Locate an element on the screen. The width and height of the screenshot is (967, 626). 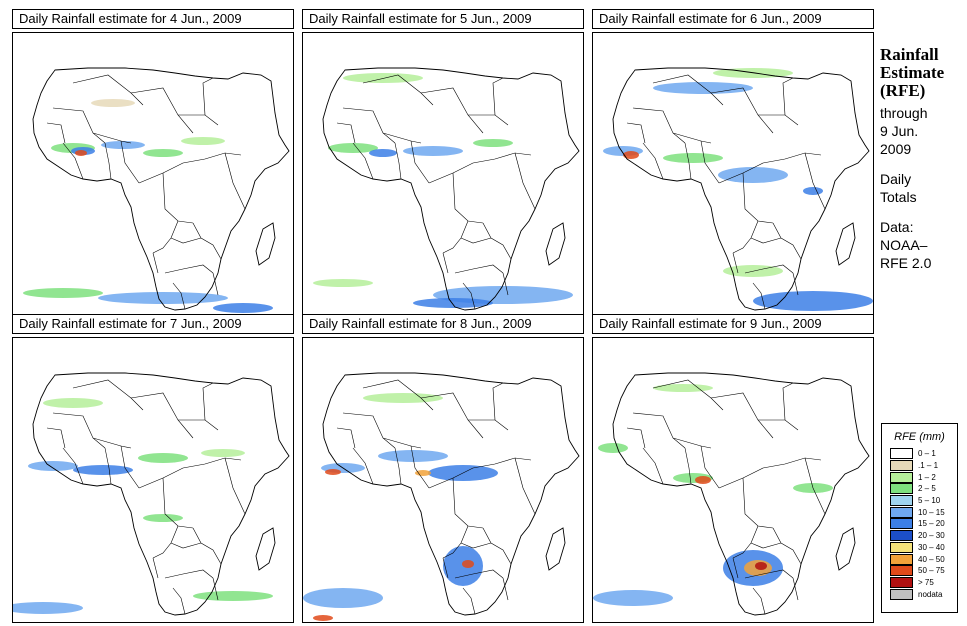
legend-row: 10 – 15 is located at coordinates (919, 512).